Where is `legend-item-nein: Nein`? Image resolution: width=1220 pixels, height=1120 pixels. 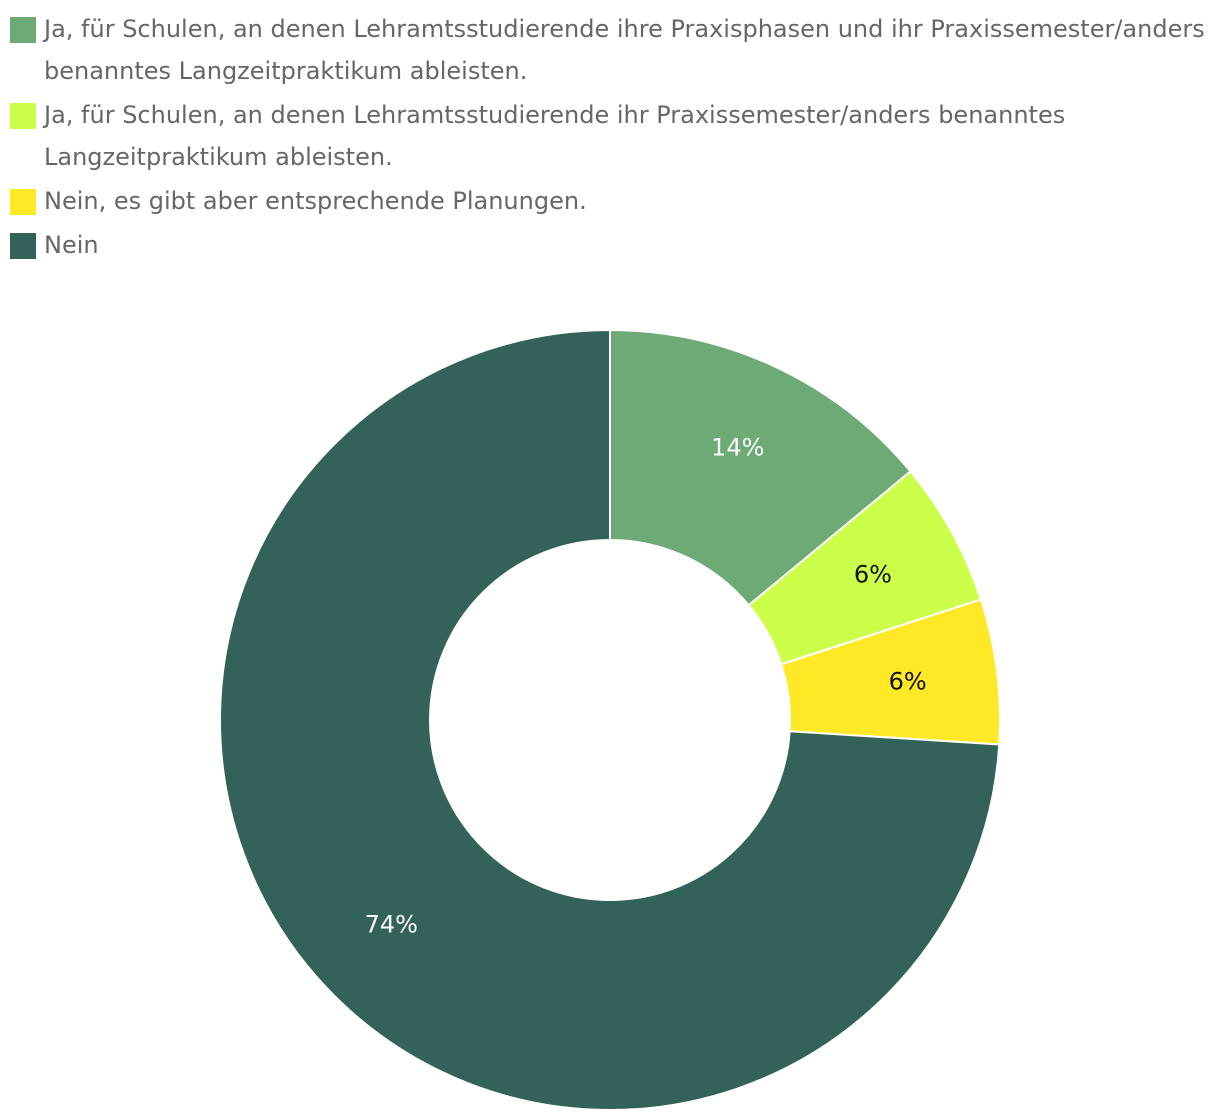 legend-item-nein: Nein is located at coordinates (610, 245).